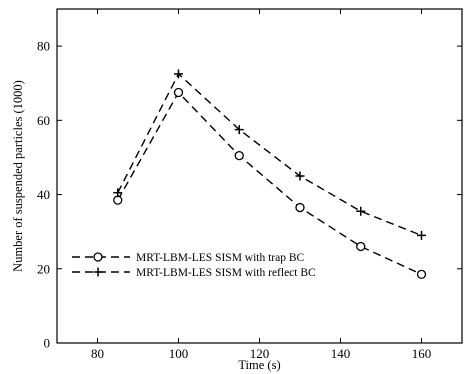  Describe the element at coordinates (18, 176) in the screenshot. I see `y-axis-label: Number of suspended particles (1000)` at that location.